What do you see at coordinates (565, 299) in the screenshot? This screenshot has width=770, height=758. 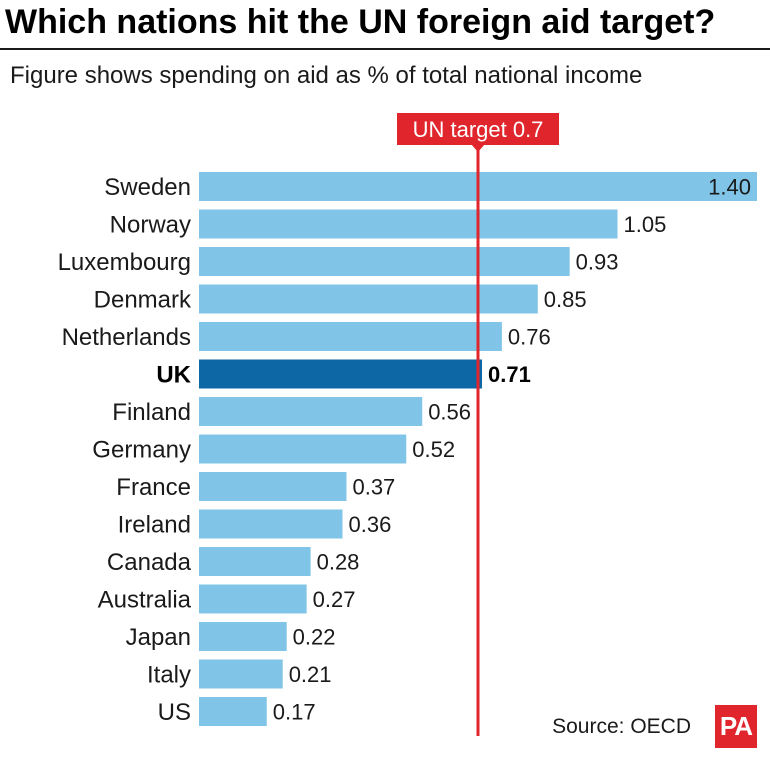 I see `value-label: 0.85` at bounding box center [565, 299].